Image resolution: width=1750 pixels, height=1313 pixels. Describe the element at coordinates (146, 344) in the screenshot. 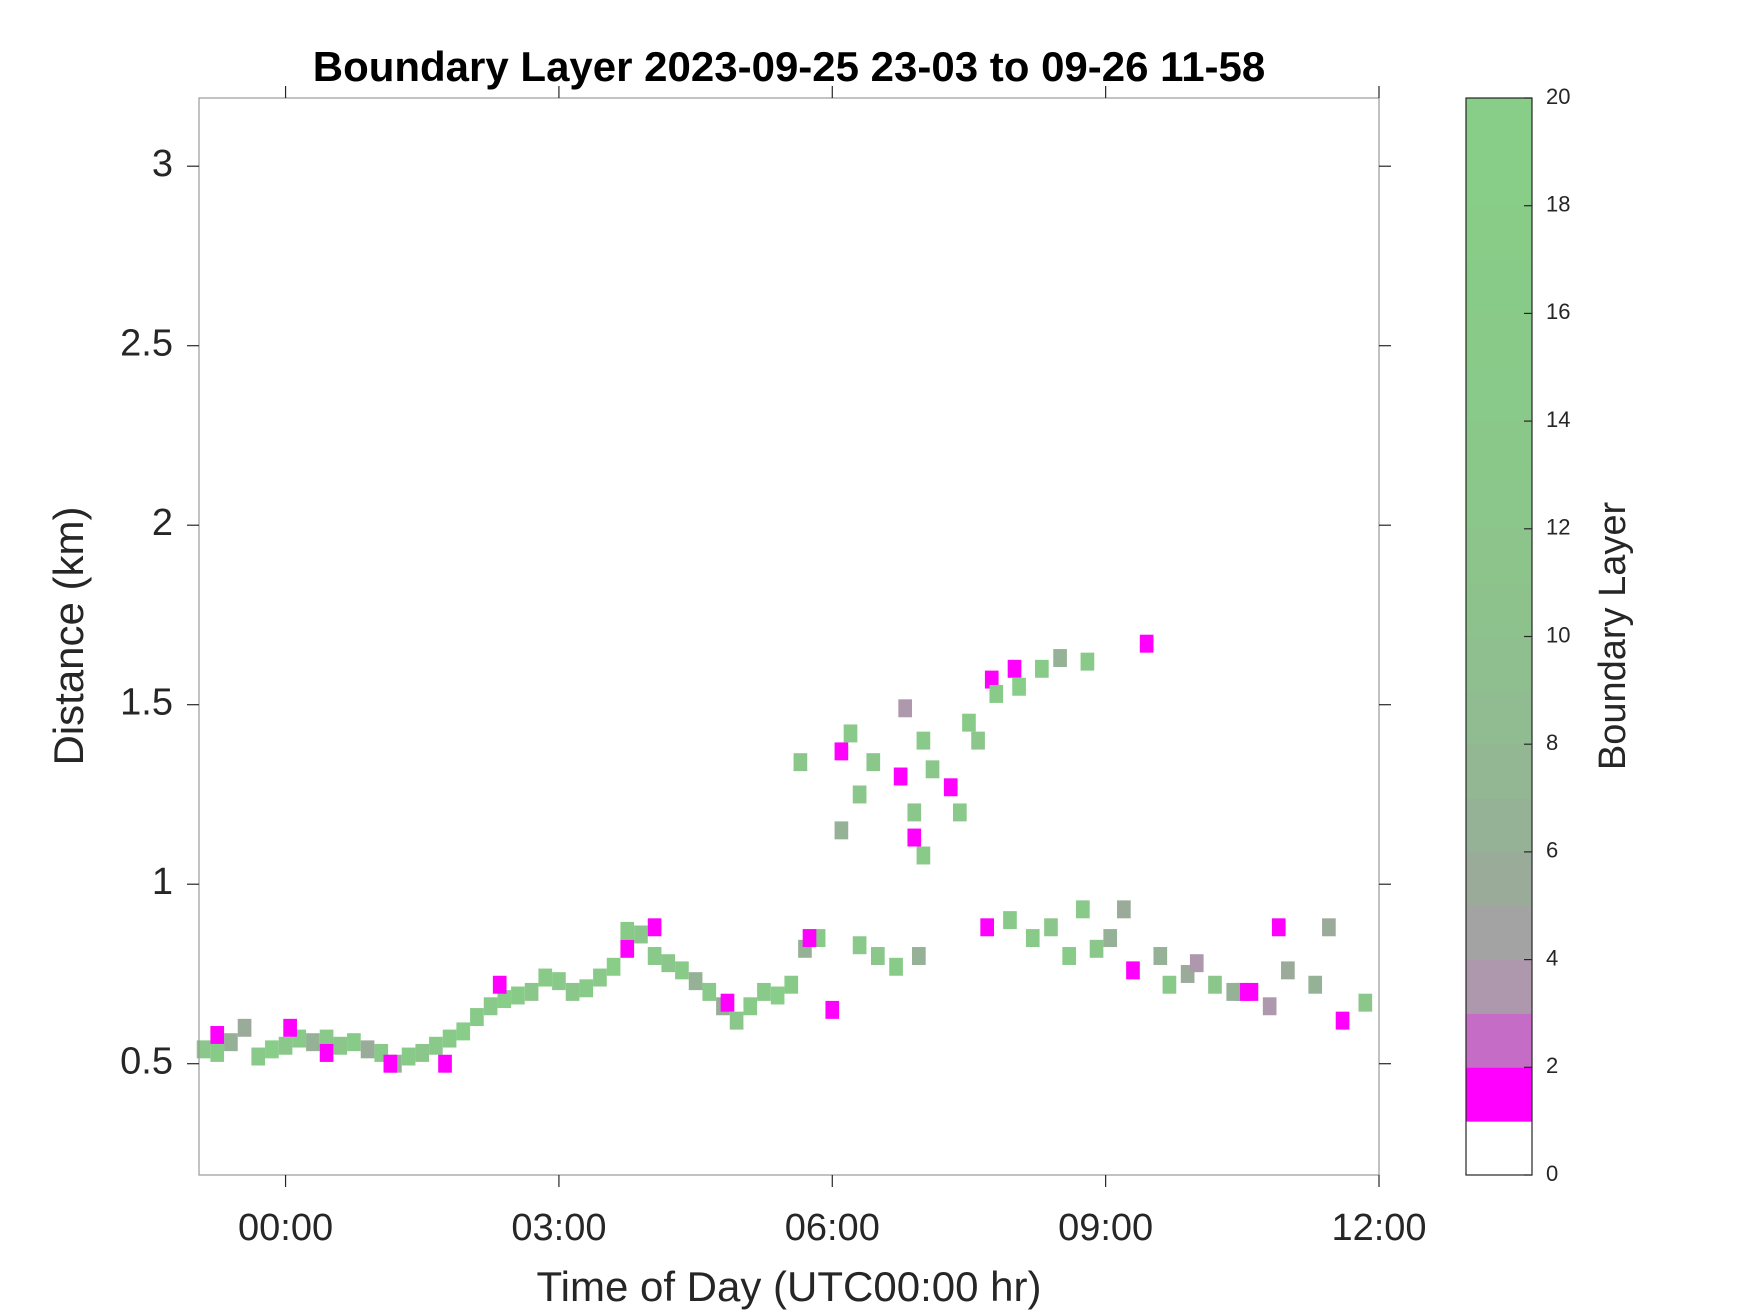

I see `y-tick-label: 2.5` at that location.